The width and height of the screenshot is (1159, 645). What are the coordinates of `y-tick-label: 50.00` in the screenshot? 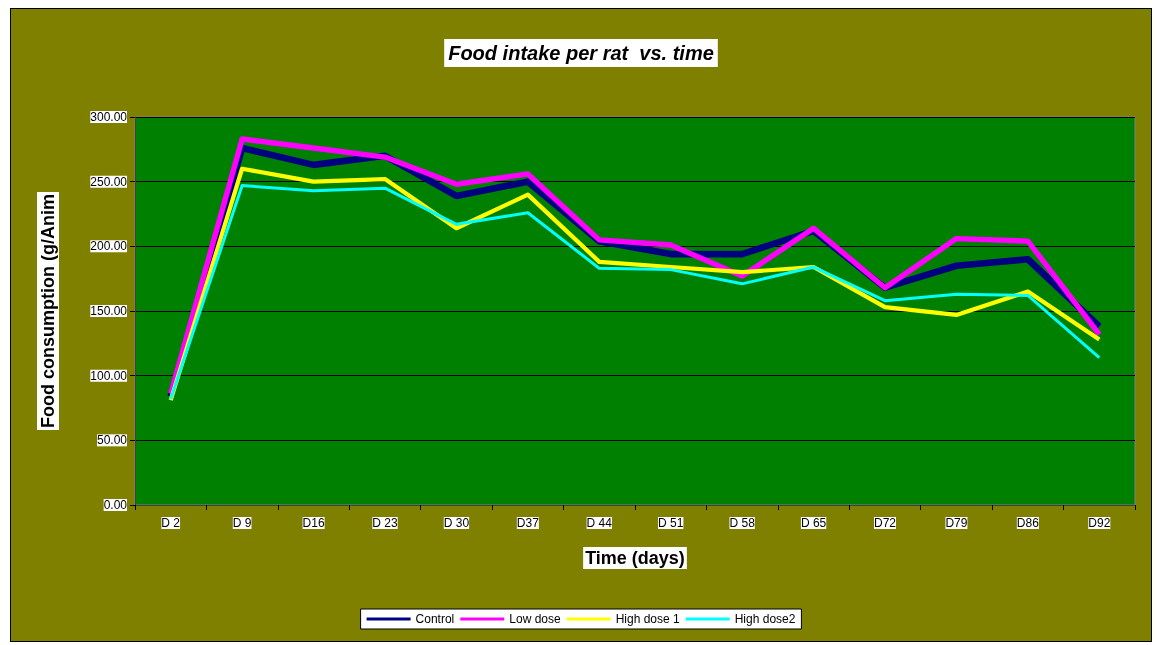 It's located at (112, 440).